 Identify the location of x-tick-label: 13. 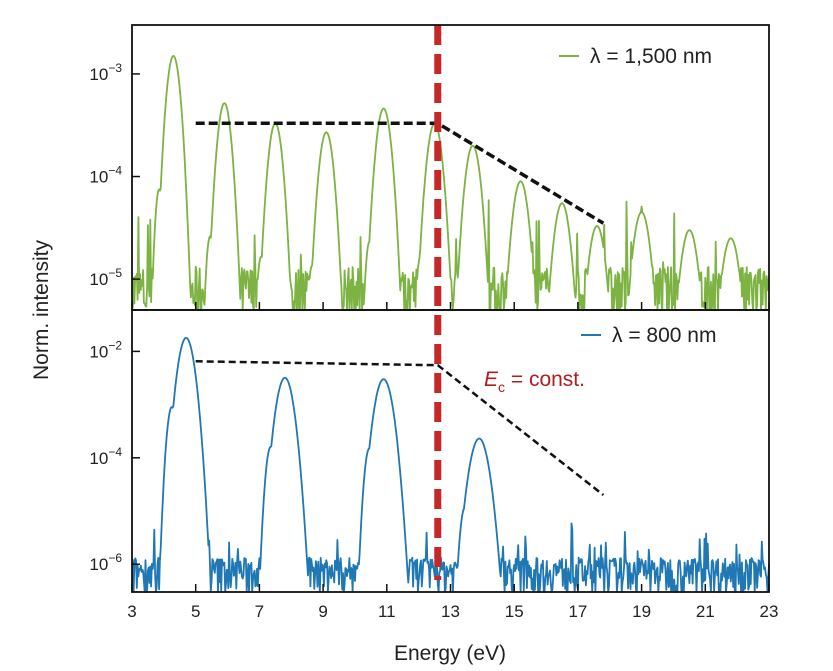
(450, 611).